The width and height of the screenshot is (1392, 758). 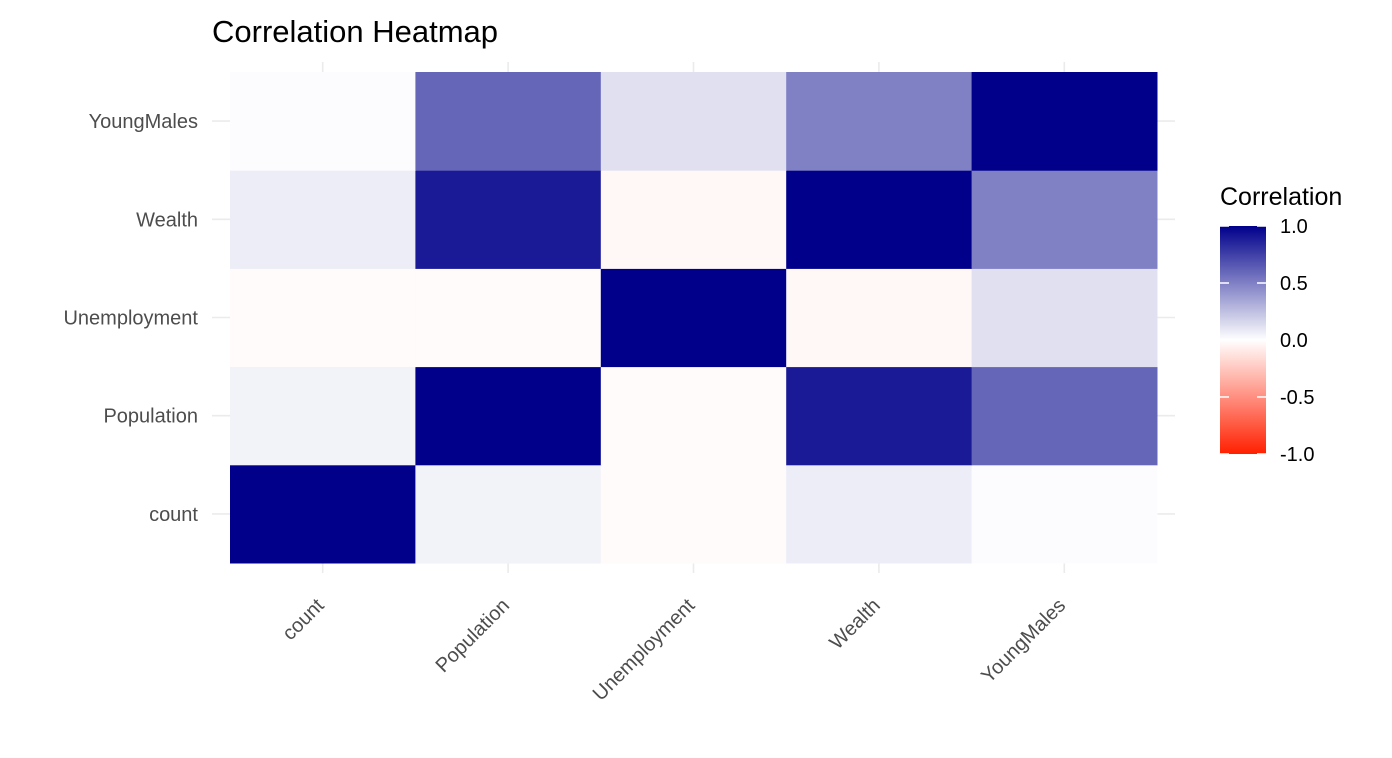 What do you see at coordinates (854, 624) in the screenshot?
I see `x-tick-label: Wealth` at bounding box center [854, 624].